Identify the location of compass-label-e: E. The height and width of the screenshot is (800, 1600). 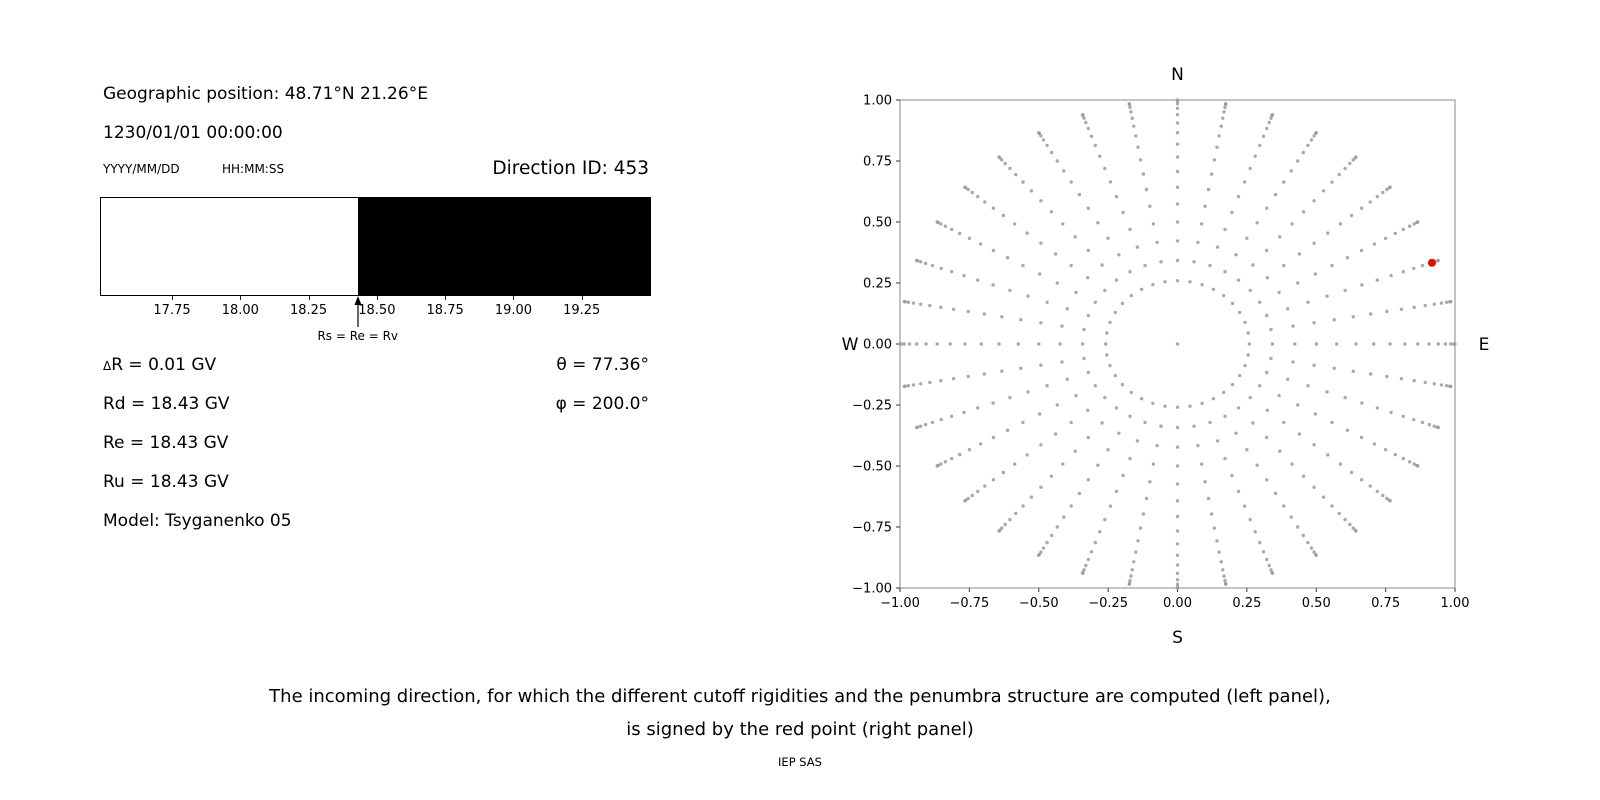
(1484, 345).